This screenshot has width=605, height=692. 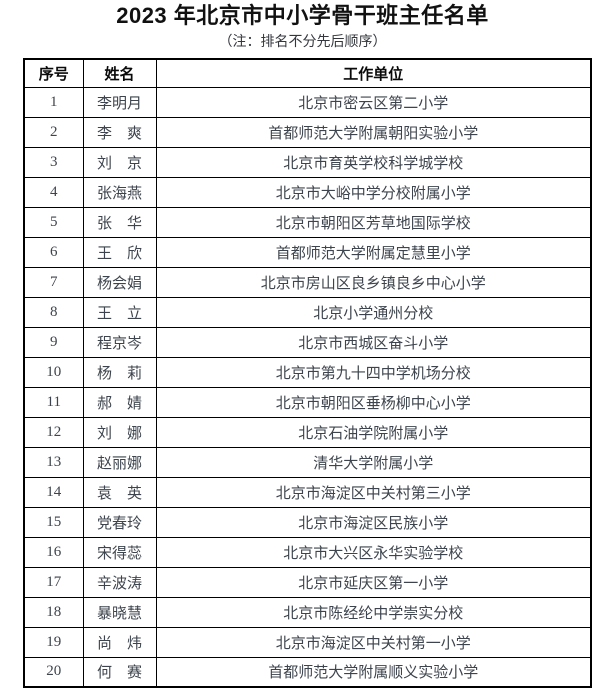 I want to click on work-unit-cell: 北京市朝阳区芳草地国际学校, so click(x=373, y=222).